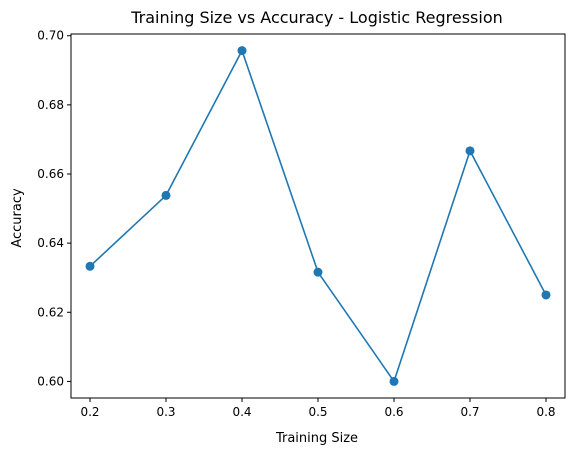 The height and width of the screenshot is (455, 576). Describe the element at coordinates (241, 412) in the screenshot. I see `x-tick-label: 0.4` at that location.